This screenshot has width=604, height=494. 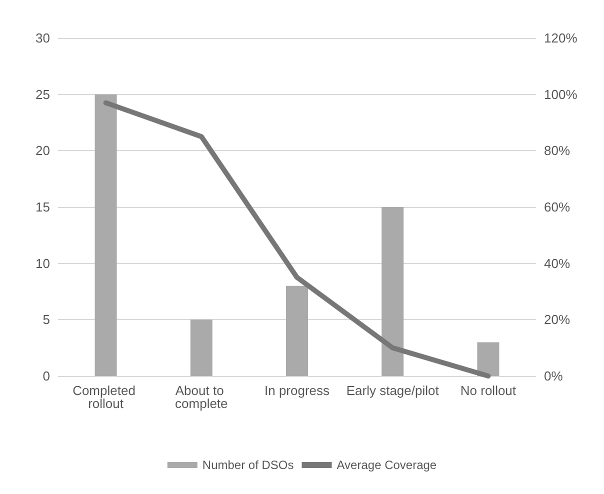 What do you see at coordinates (43, 150) in the screenshot?
I see `y-tick-label: 20` at bounding box center [43, 150].